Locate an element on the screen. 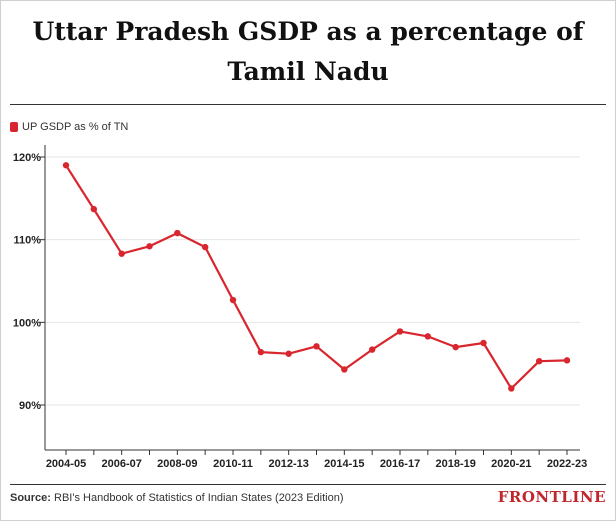 This screenshot has height=521, width=616. y-tick-label: 120% is located at coordinates (27, 158).